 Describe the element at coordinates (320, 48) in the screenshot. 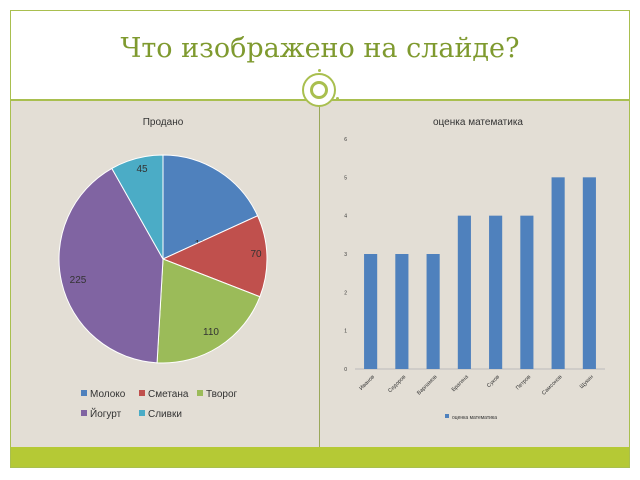

I see `slide-title: Что изображено на слайде?` at that location.